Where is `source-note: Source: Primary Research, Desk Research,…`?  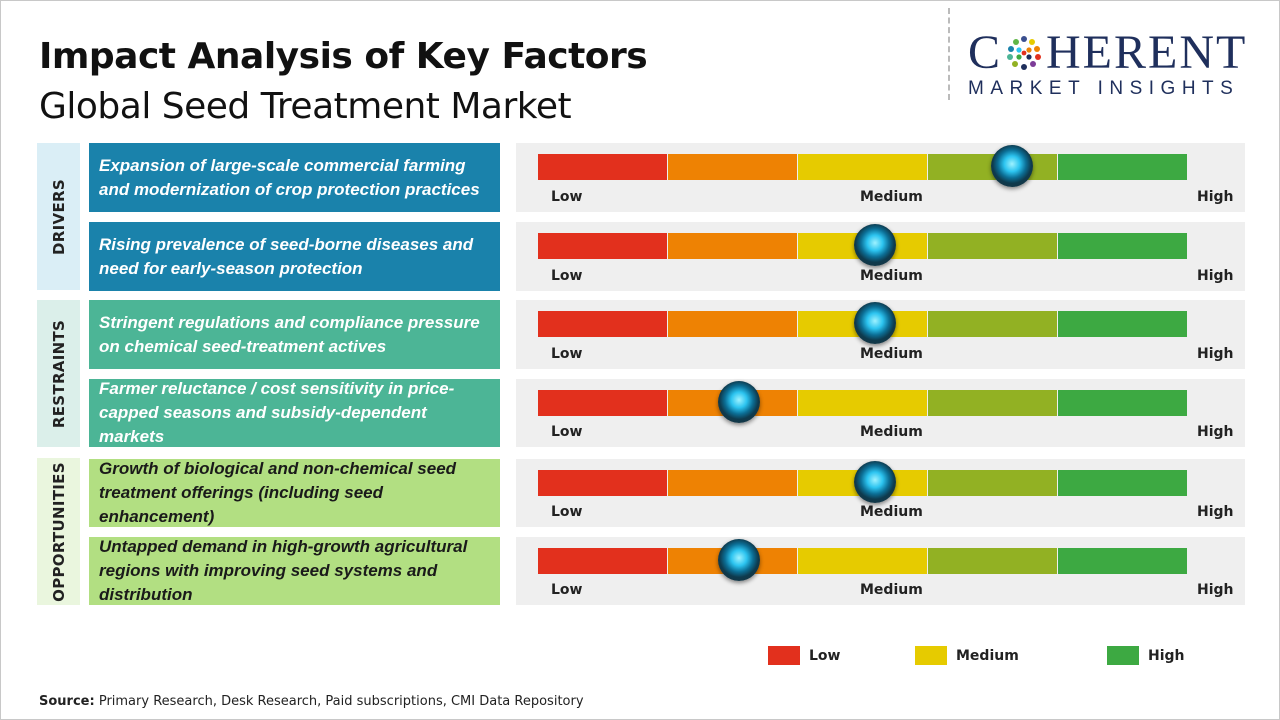 source-note: Source: Primary Research, Desk Research,… is located at coordinates (311, 701).